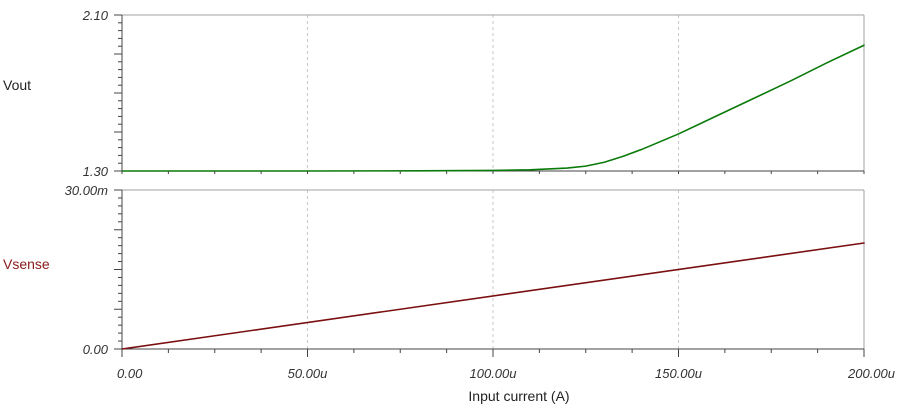  What do you see at coordinates (678, 373) in the screenshot?
I see `x-tick-label: 150.00u` at bounding box center [678, 373].